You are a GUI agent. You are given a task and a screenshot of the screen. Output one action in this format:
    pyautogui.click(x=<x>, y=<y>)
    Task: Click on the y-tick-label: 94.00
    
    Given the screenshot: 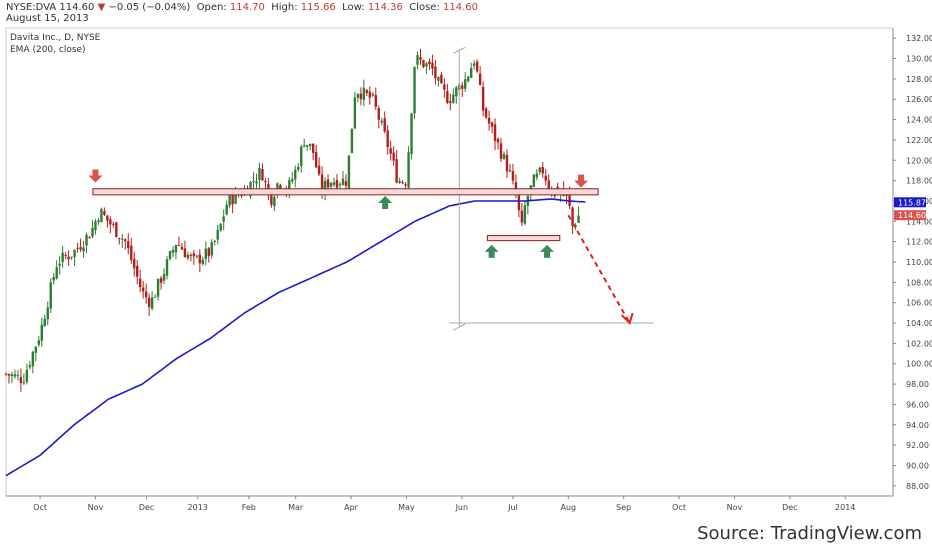 What is the action you would take?
    pyautogui.click(x=917, y=425)
    